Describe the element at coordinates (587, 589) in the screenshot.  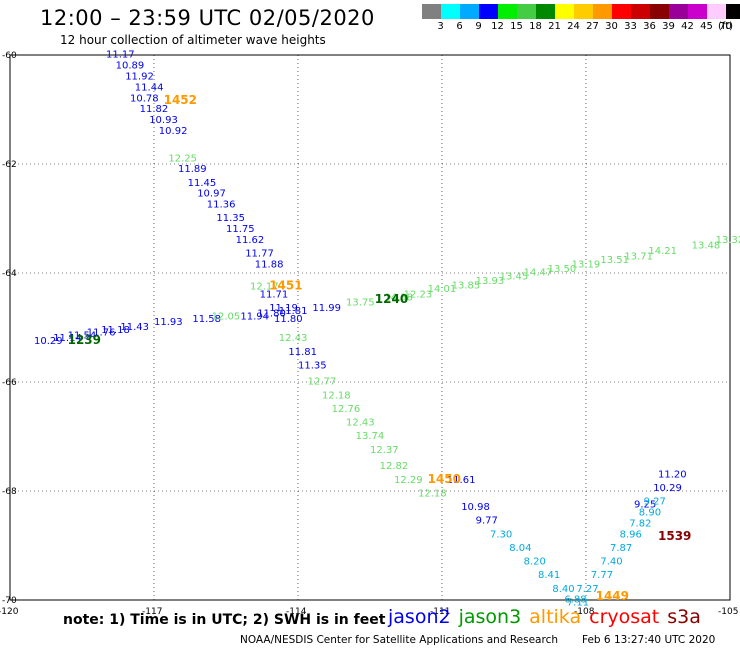
I see `swh-value-label: 7.27` at that location.